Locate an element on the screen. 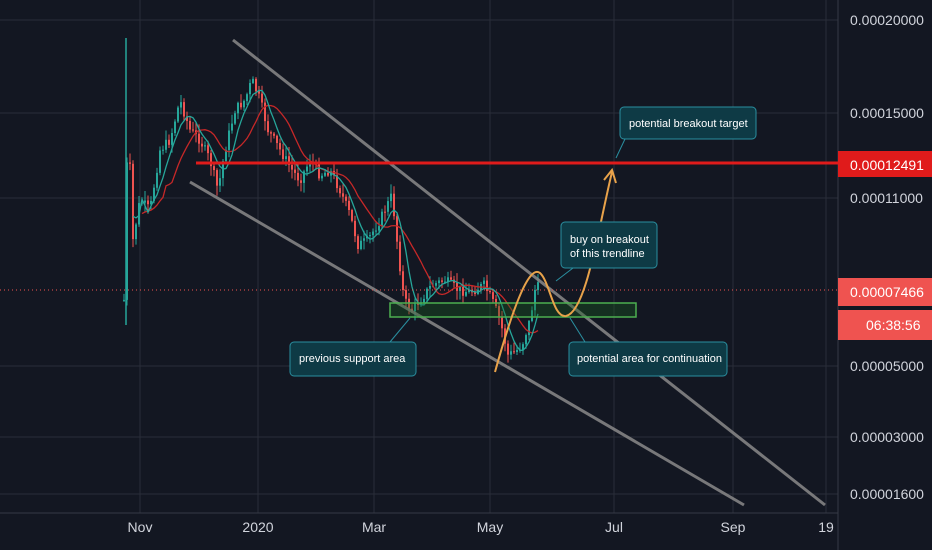  y-tick-label: 0.00003000 is located at coordinates (887, 437).